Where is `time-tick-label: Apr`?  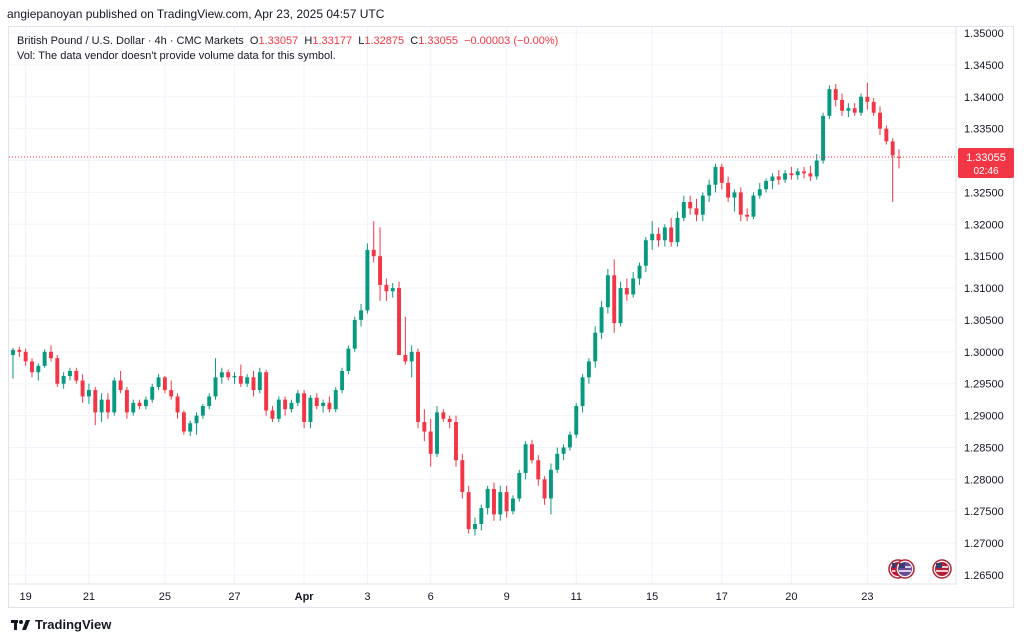 time-tick-label: Apr is located at coordinates (305, 597).